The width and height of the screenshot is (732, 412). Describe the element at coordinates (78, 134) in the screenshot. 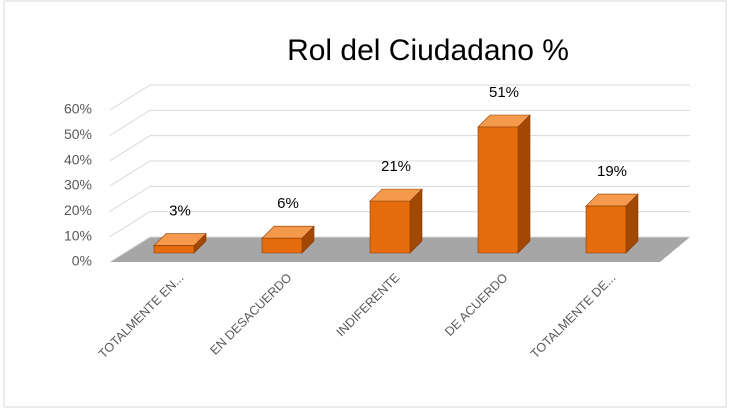

I see `y-tick-label: 50%` at that location.